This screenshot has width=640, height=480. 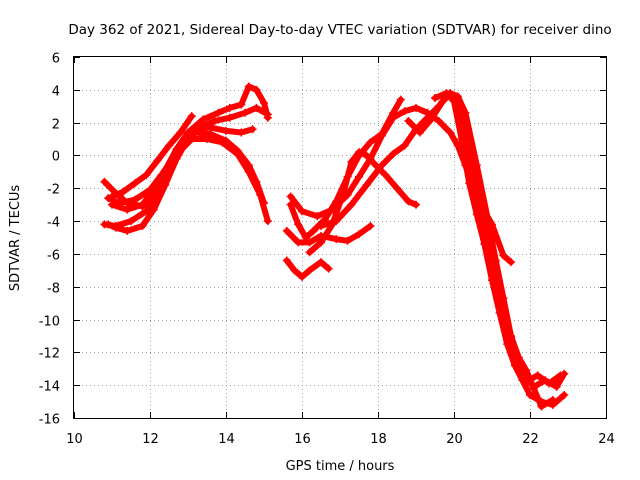 I want to click on x-tick-label: 14, so click(x=226, y=439).